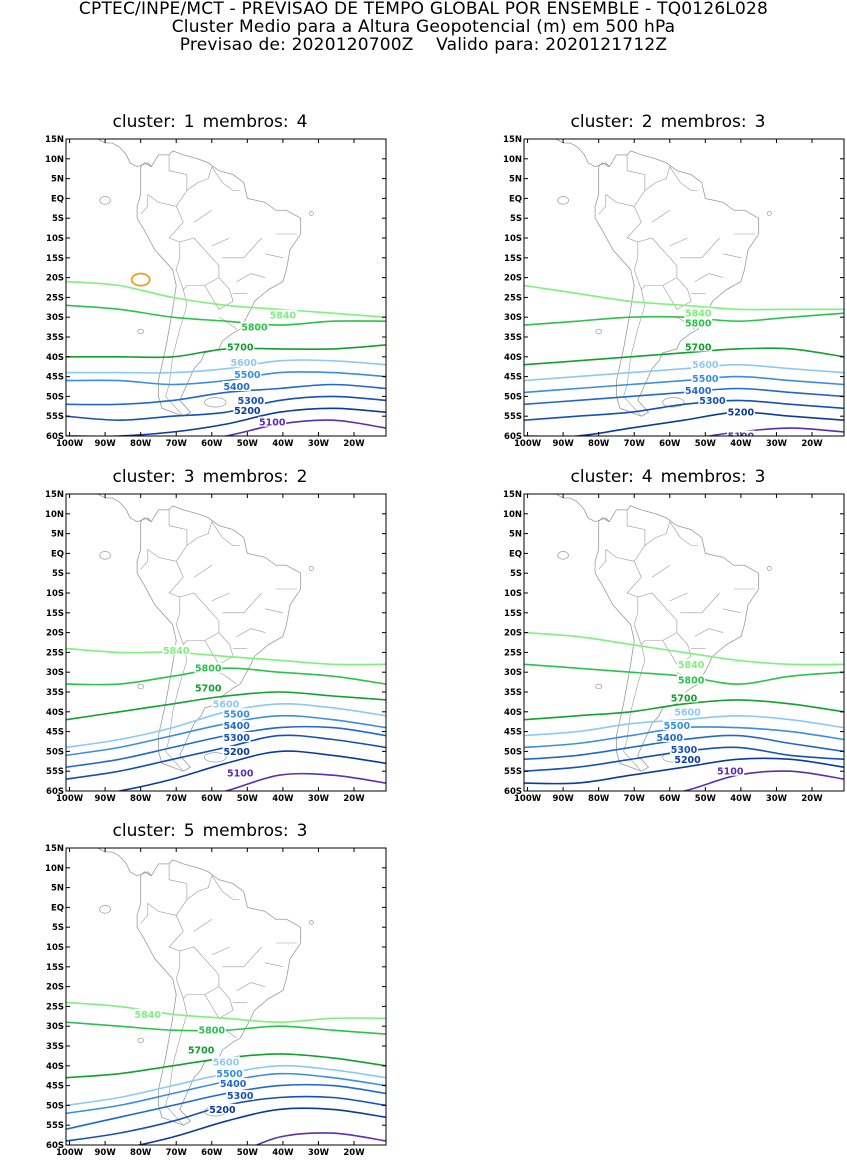  I want to click on lat-tick-label: 15N, so click(54, 849).